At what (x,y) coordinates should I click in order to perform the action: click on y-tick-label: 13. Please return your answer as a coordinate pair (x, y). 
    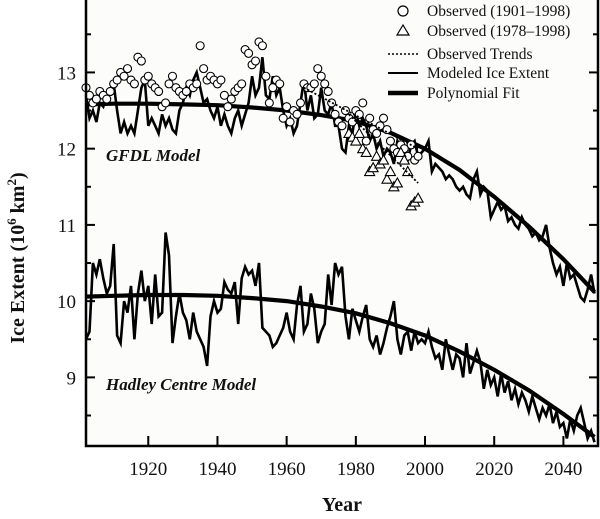
    Looking at the image, I should click on (66, 73).